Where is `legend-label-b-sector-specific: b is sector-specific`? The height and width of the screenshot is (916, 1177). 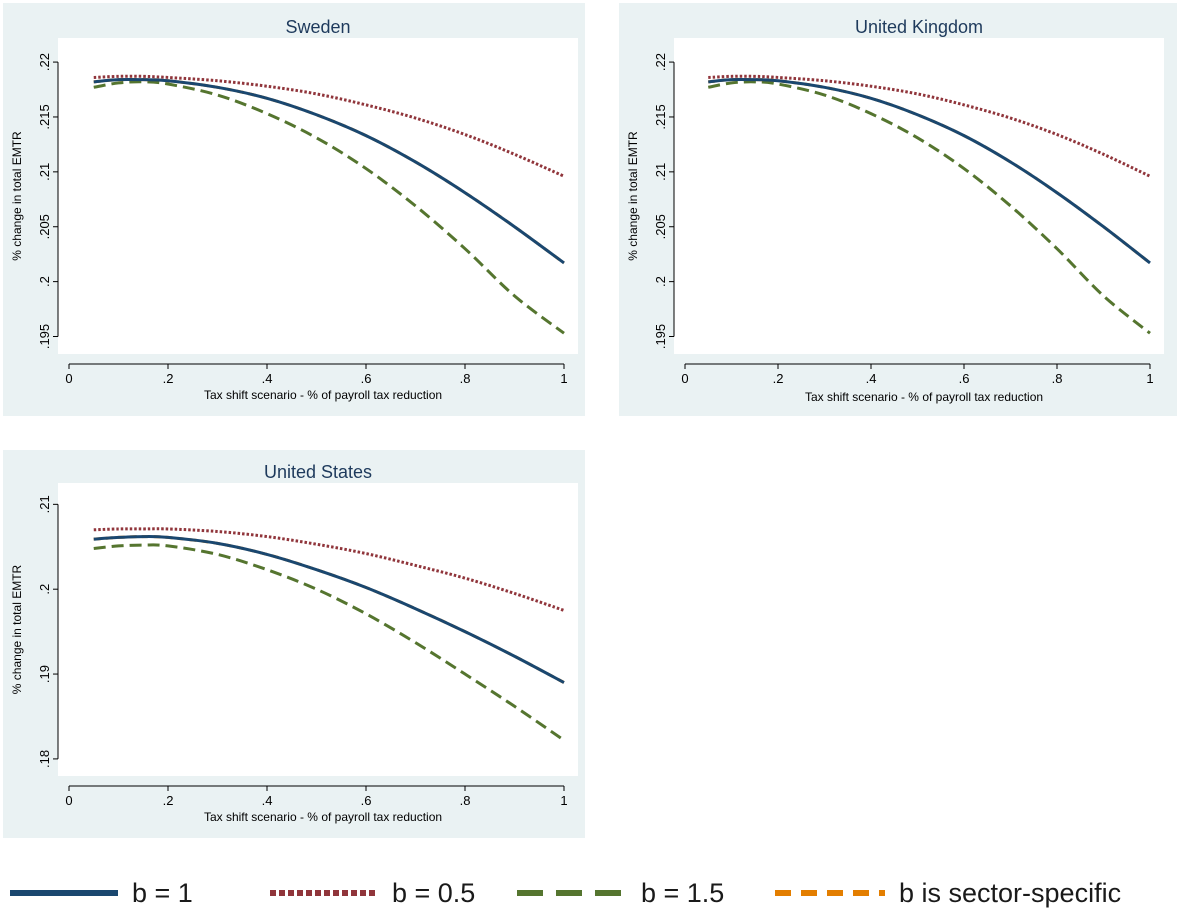
legend-label-b-sector-specific: b is sector-specific is located at coordinates (1010, 892).